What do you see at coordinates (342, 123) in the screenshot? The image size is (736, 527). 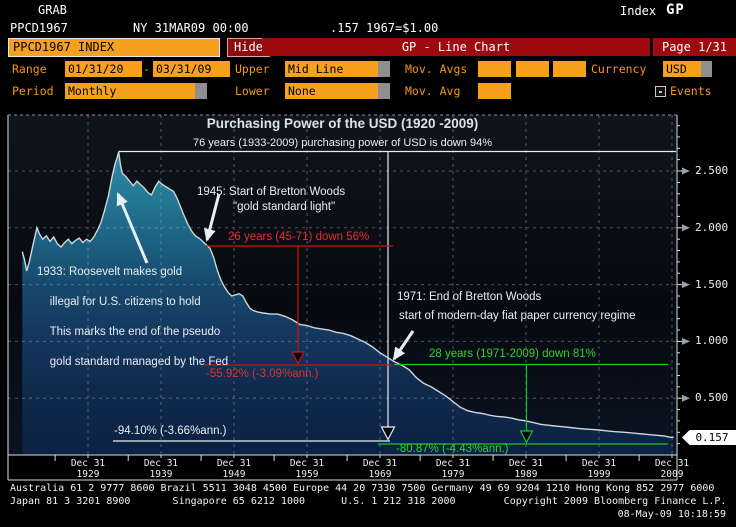 I see `chart-title: Purchasing Power of the USD (1920 -2009)` at bounding box center [342, 123].